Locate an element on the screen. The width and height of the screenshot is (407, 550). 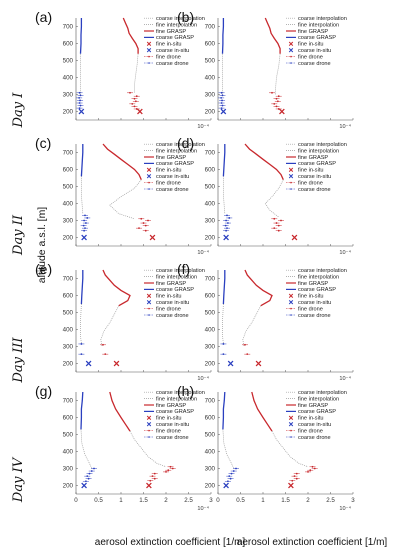
coarse-insitu-stroke is located at coordinates (84, 237).